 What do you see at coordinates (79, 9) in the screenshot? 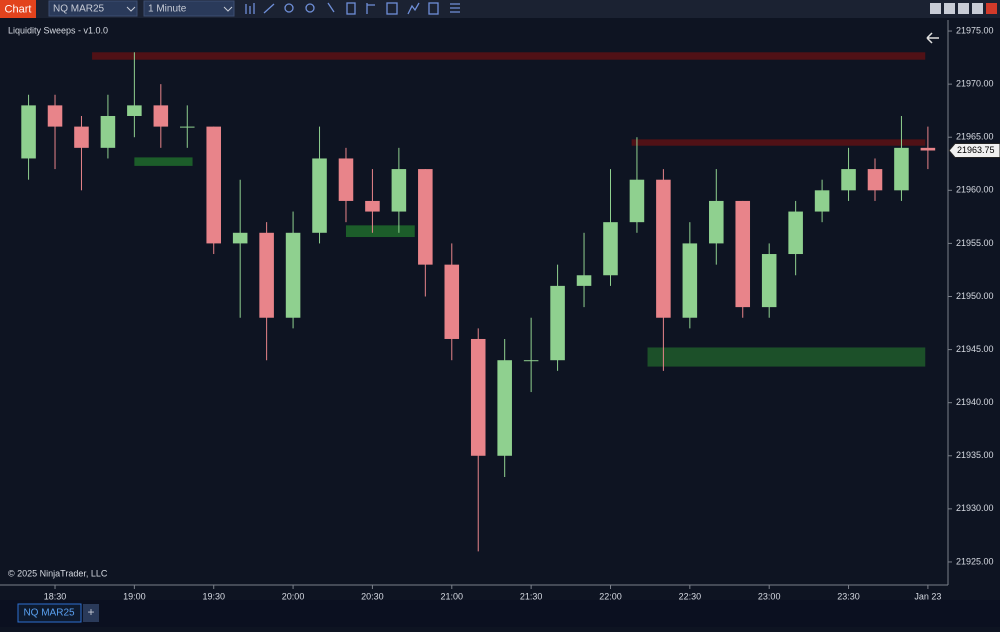
I see `instrument-label: NQ MAR25` at bounding box center [79, 9].